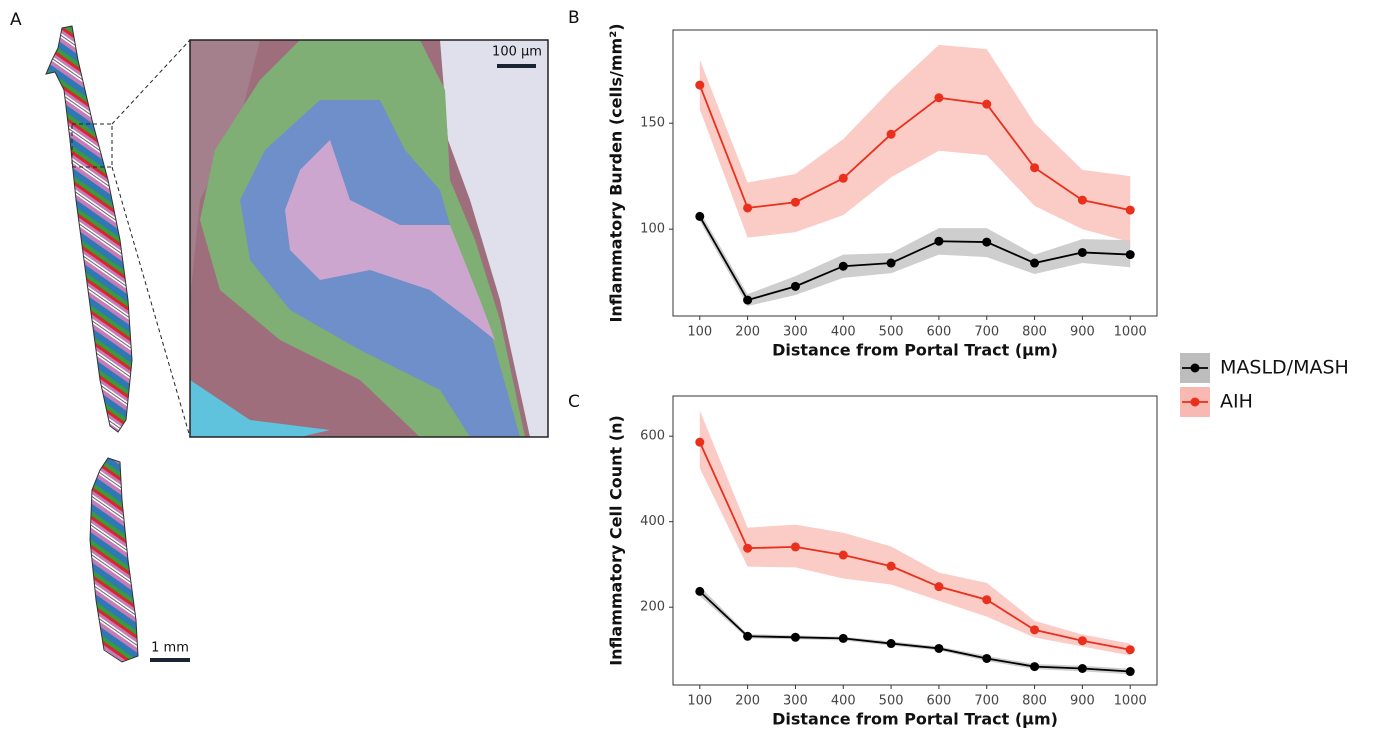 The height and width of the screenshot is (735, 1373). Describe the element at coordinates (652, 229) in the screenshot. I see `y-tick-label: 100` at that location.